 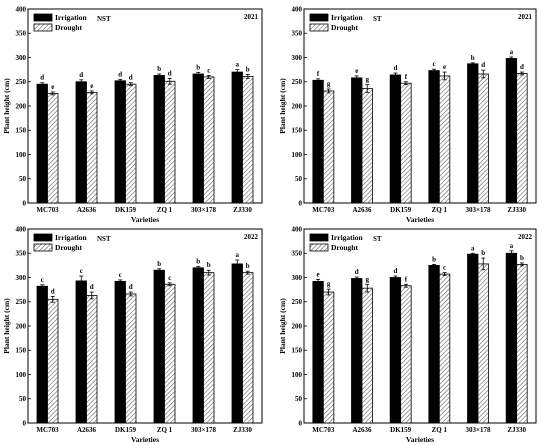 I want to click on panel-label: NST, so click(x=104, y=19).